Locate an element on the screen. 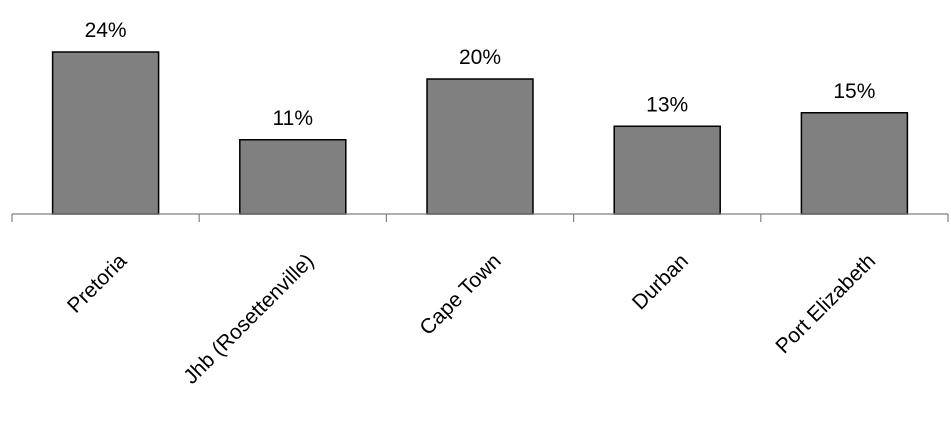 The width and height of the screenshot is (951, 431). x-axis-ticks is located at coordinates (480, 218).